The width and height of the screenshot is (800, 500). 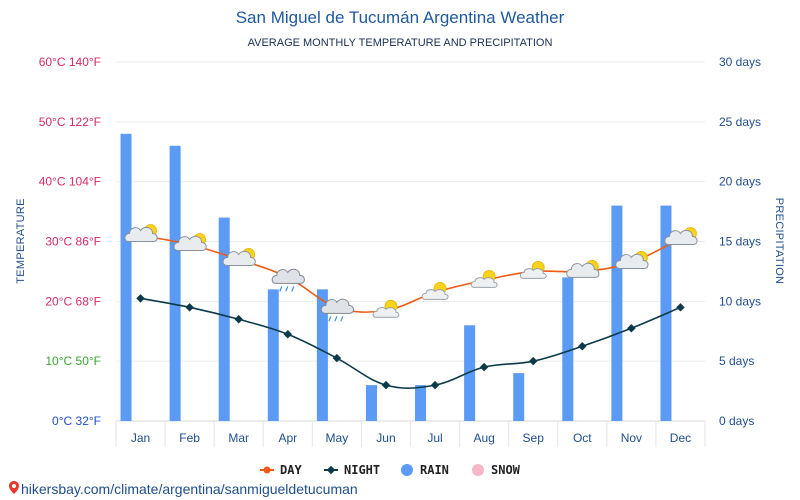 I want to click on month-tick-label: Dec, so click(x=680, y=438).